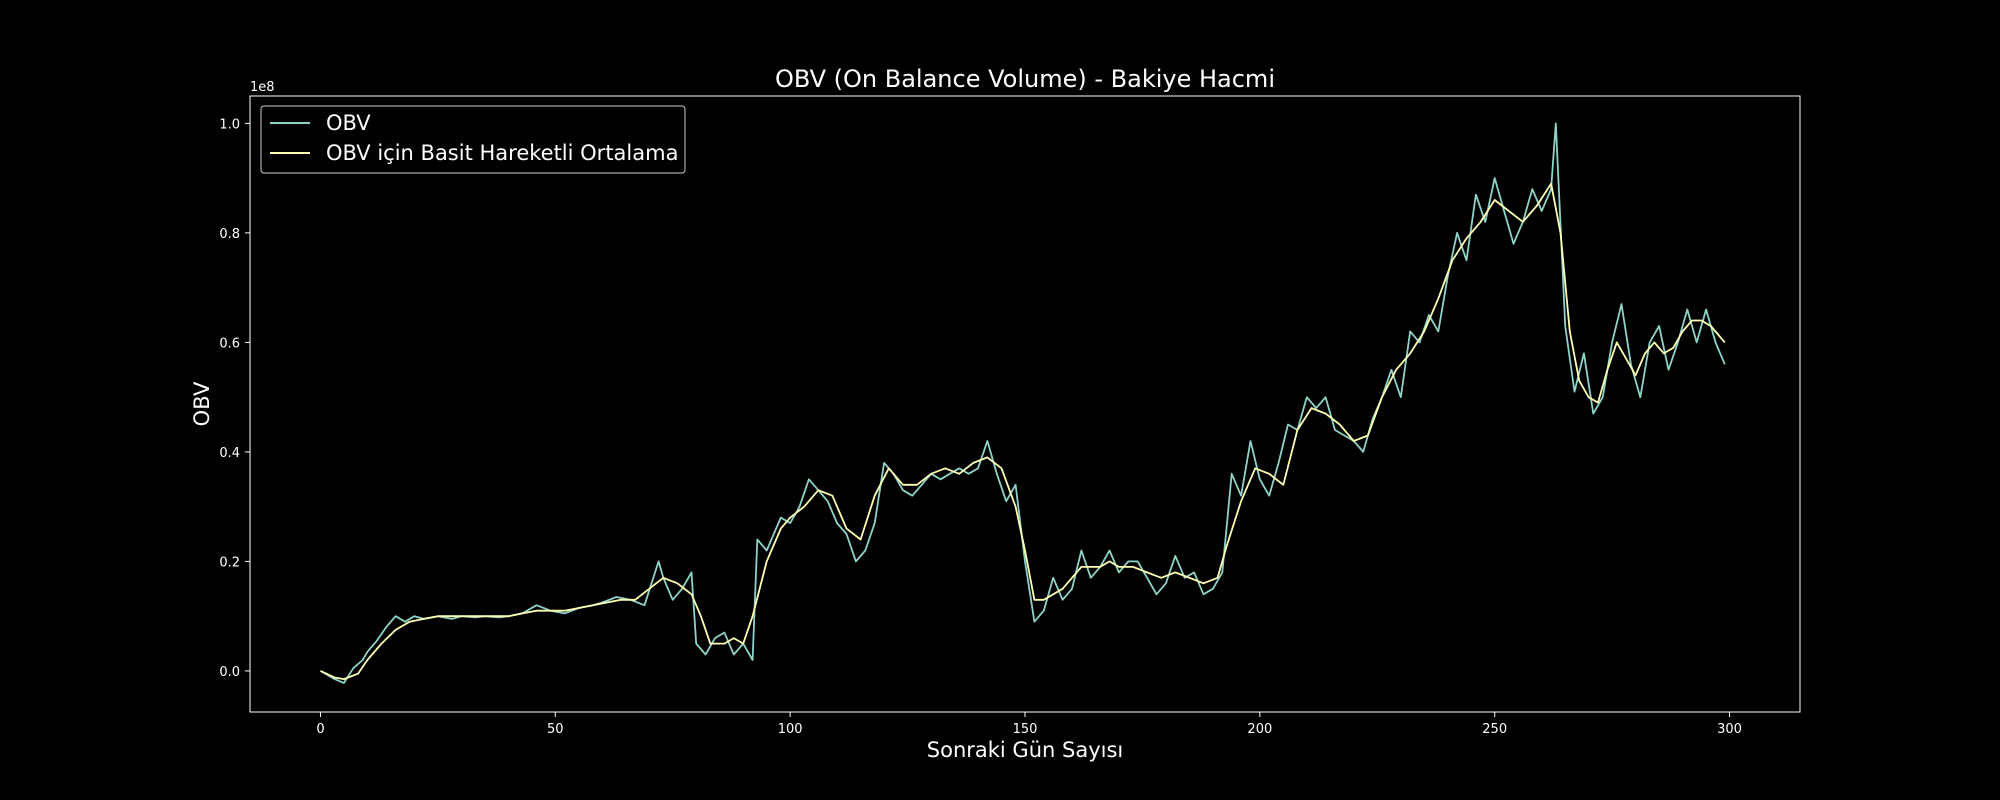  I want to click on y-tick-label: 0.0, so click(229, 672).